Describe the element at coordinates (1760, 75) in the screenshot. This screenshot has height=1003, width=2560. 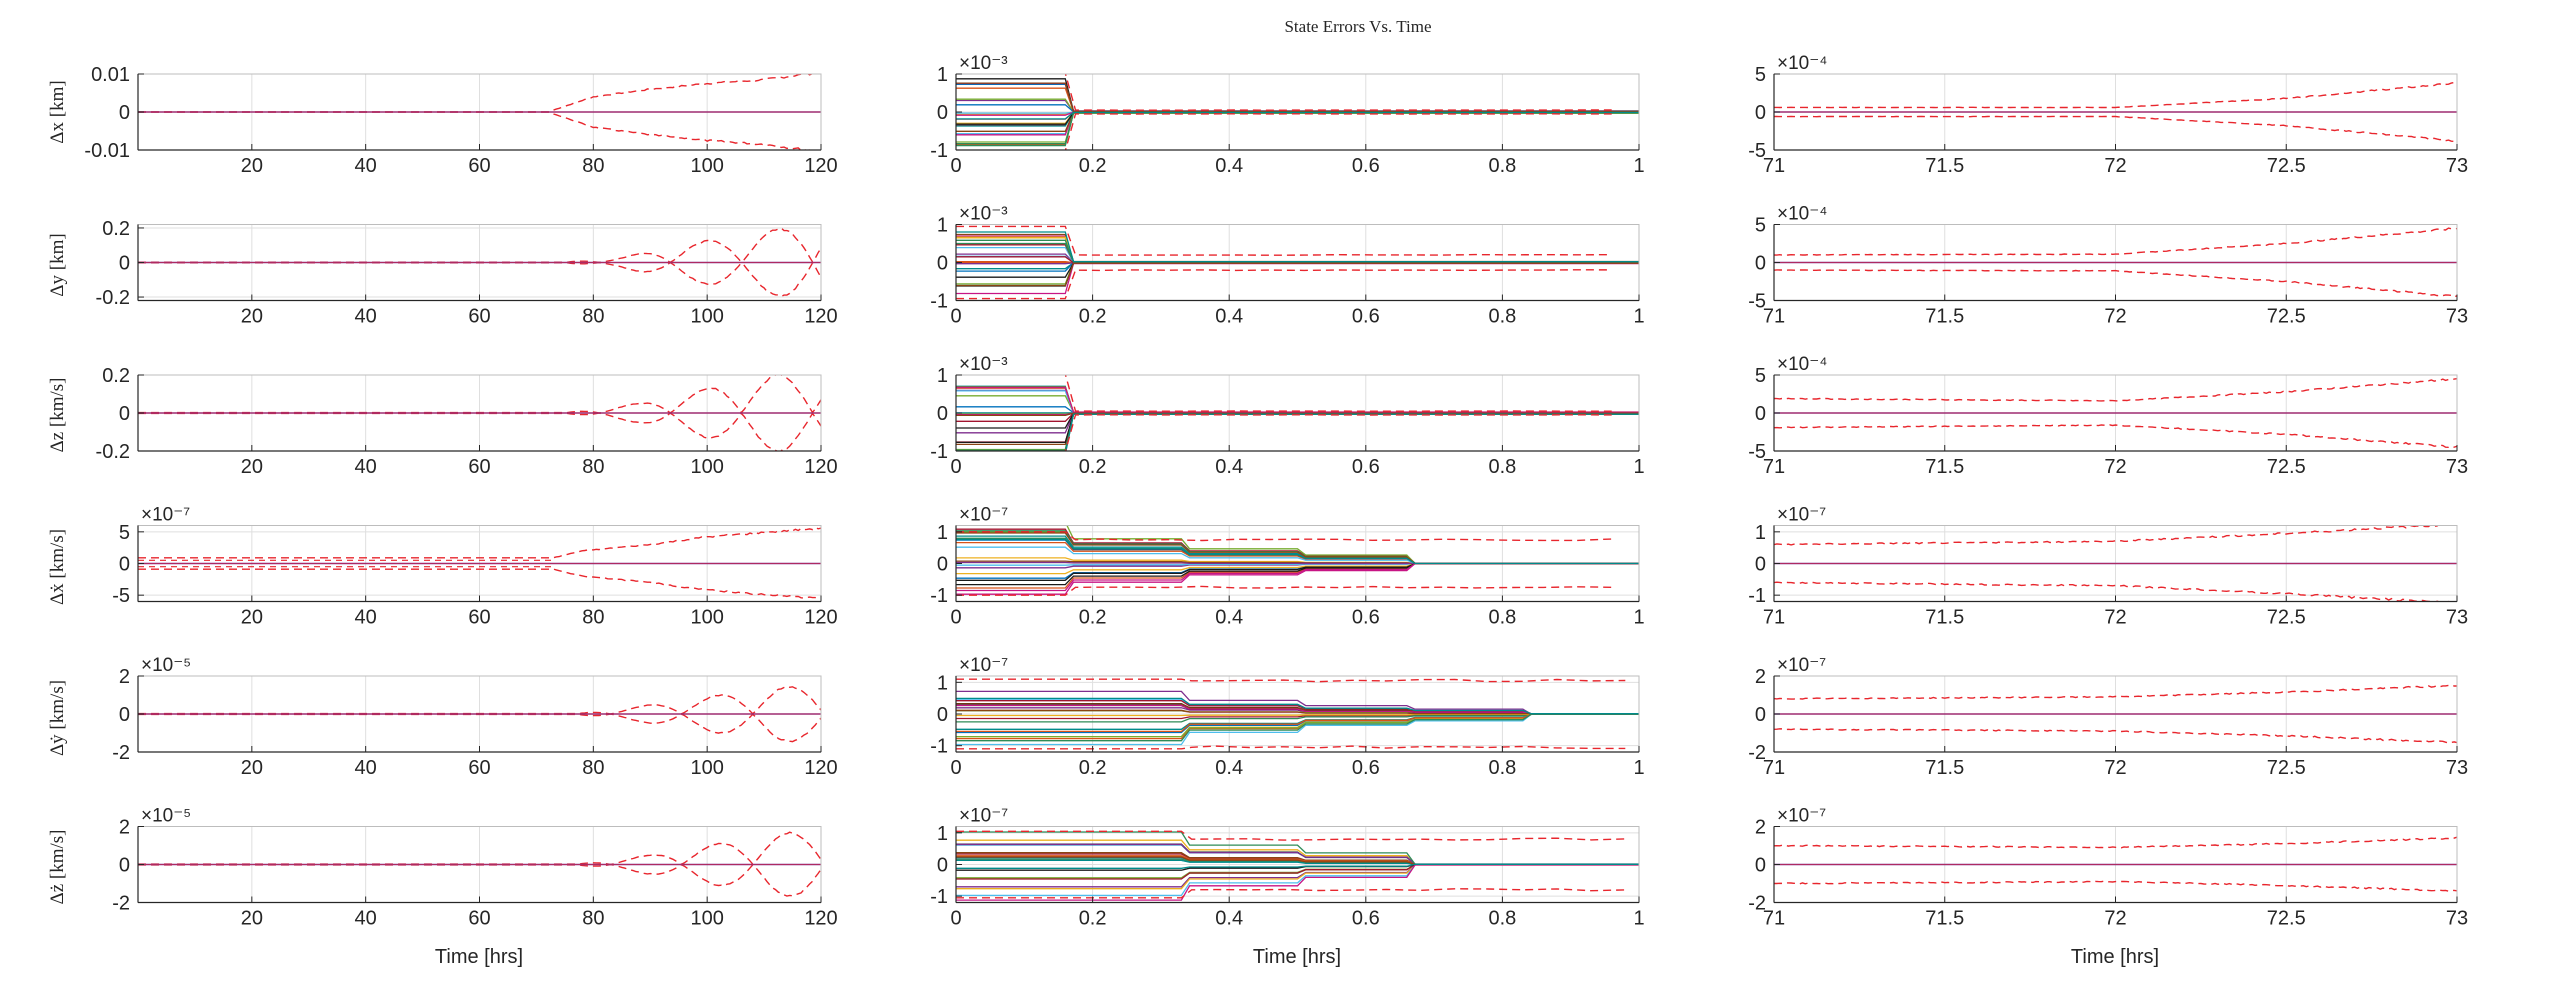
I see `y-tick-label: 5` at that location.